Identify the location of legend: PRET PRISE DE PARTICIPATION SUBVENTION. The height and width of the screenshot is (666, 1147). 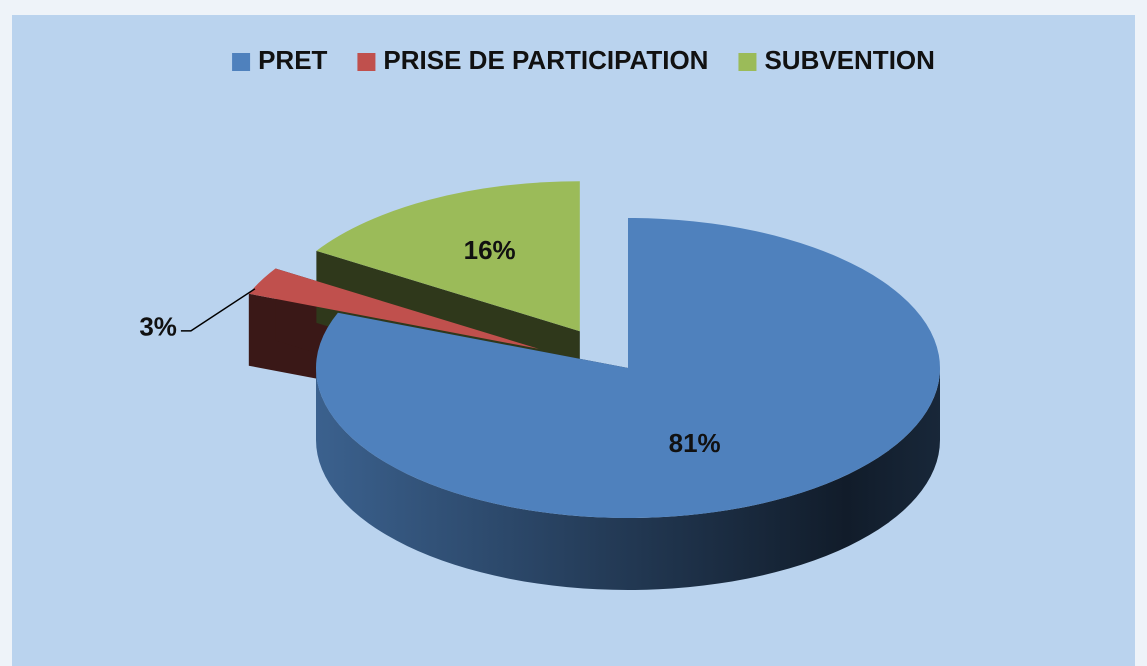
(583, 60).